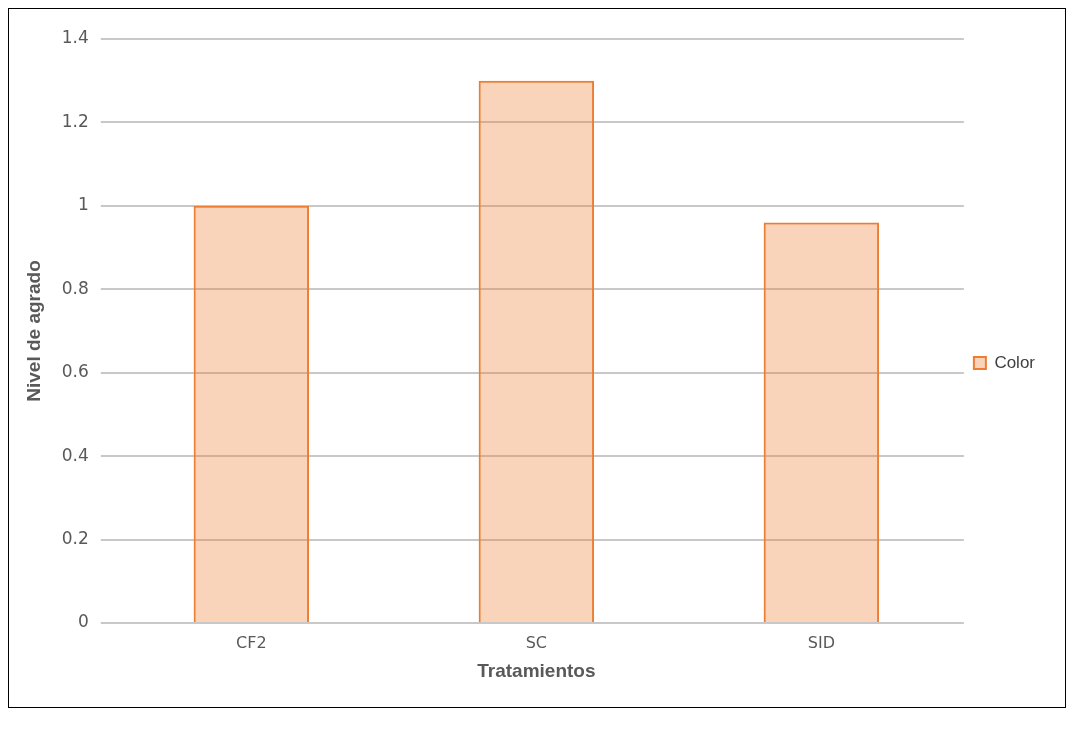 This screenshot has width=1077, height=729. Describe the element at coordinates (536, 670) in the screenshot. I see `x-axis-title: Tratamientos` at that location.